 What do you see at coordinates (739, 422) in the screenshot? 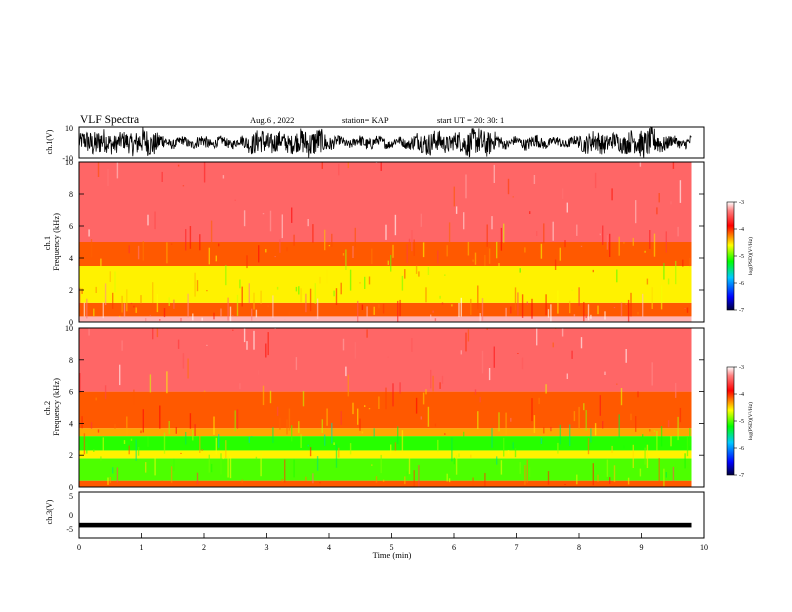
I see `ch2-colorbar-ticks: -3 -4 -5 -6 -7` at bounding box center [739, 422].